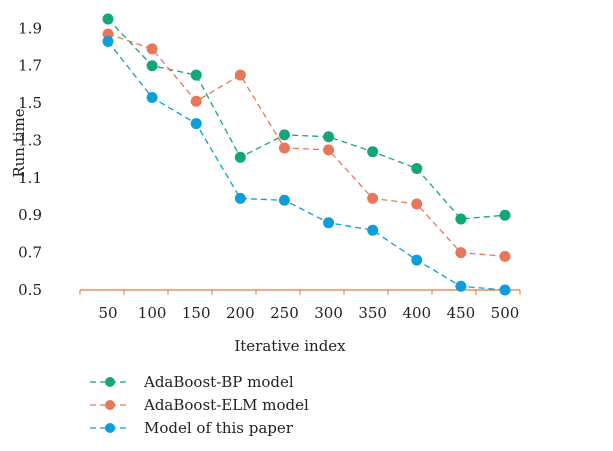 The height and width of the screenshot is (451, 613). Describe the element at coordinates (30, 103) in the screenshot. I see `y-tick-label: 1.5` at that location.